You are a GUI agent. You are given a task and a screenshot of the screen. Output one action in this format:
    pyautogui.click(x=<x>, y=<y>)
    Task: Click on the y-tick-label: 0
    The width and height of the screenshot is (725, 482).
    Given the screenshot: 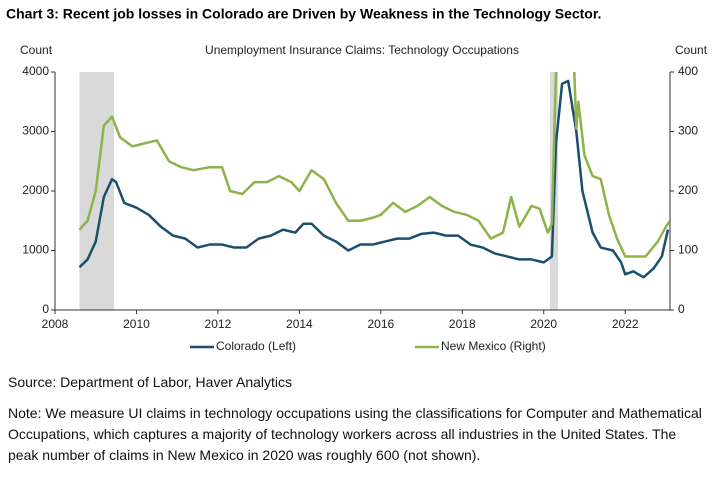 What is the action you would take?
    pyautogui.click(x=45, y=309)
    